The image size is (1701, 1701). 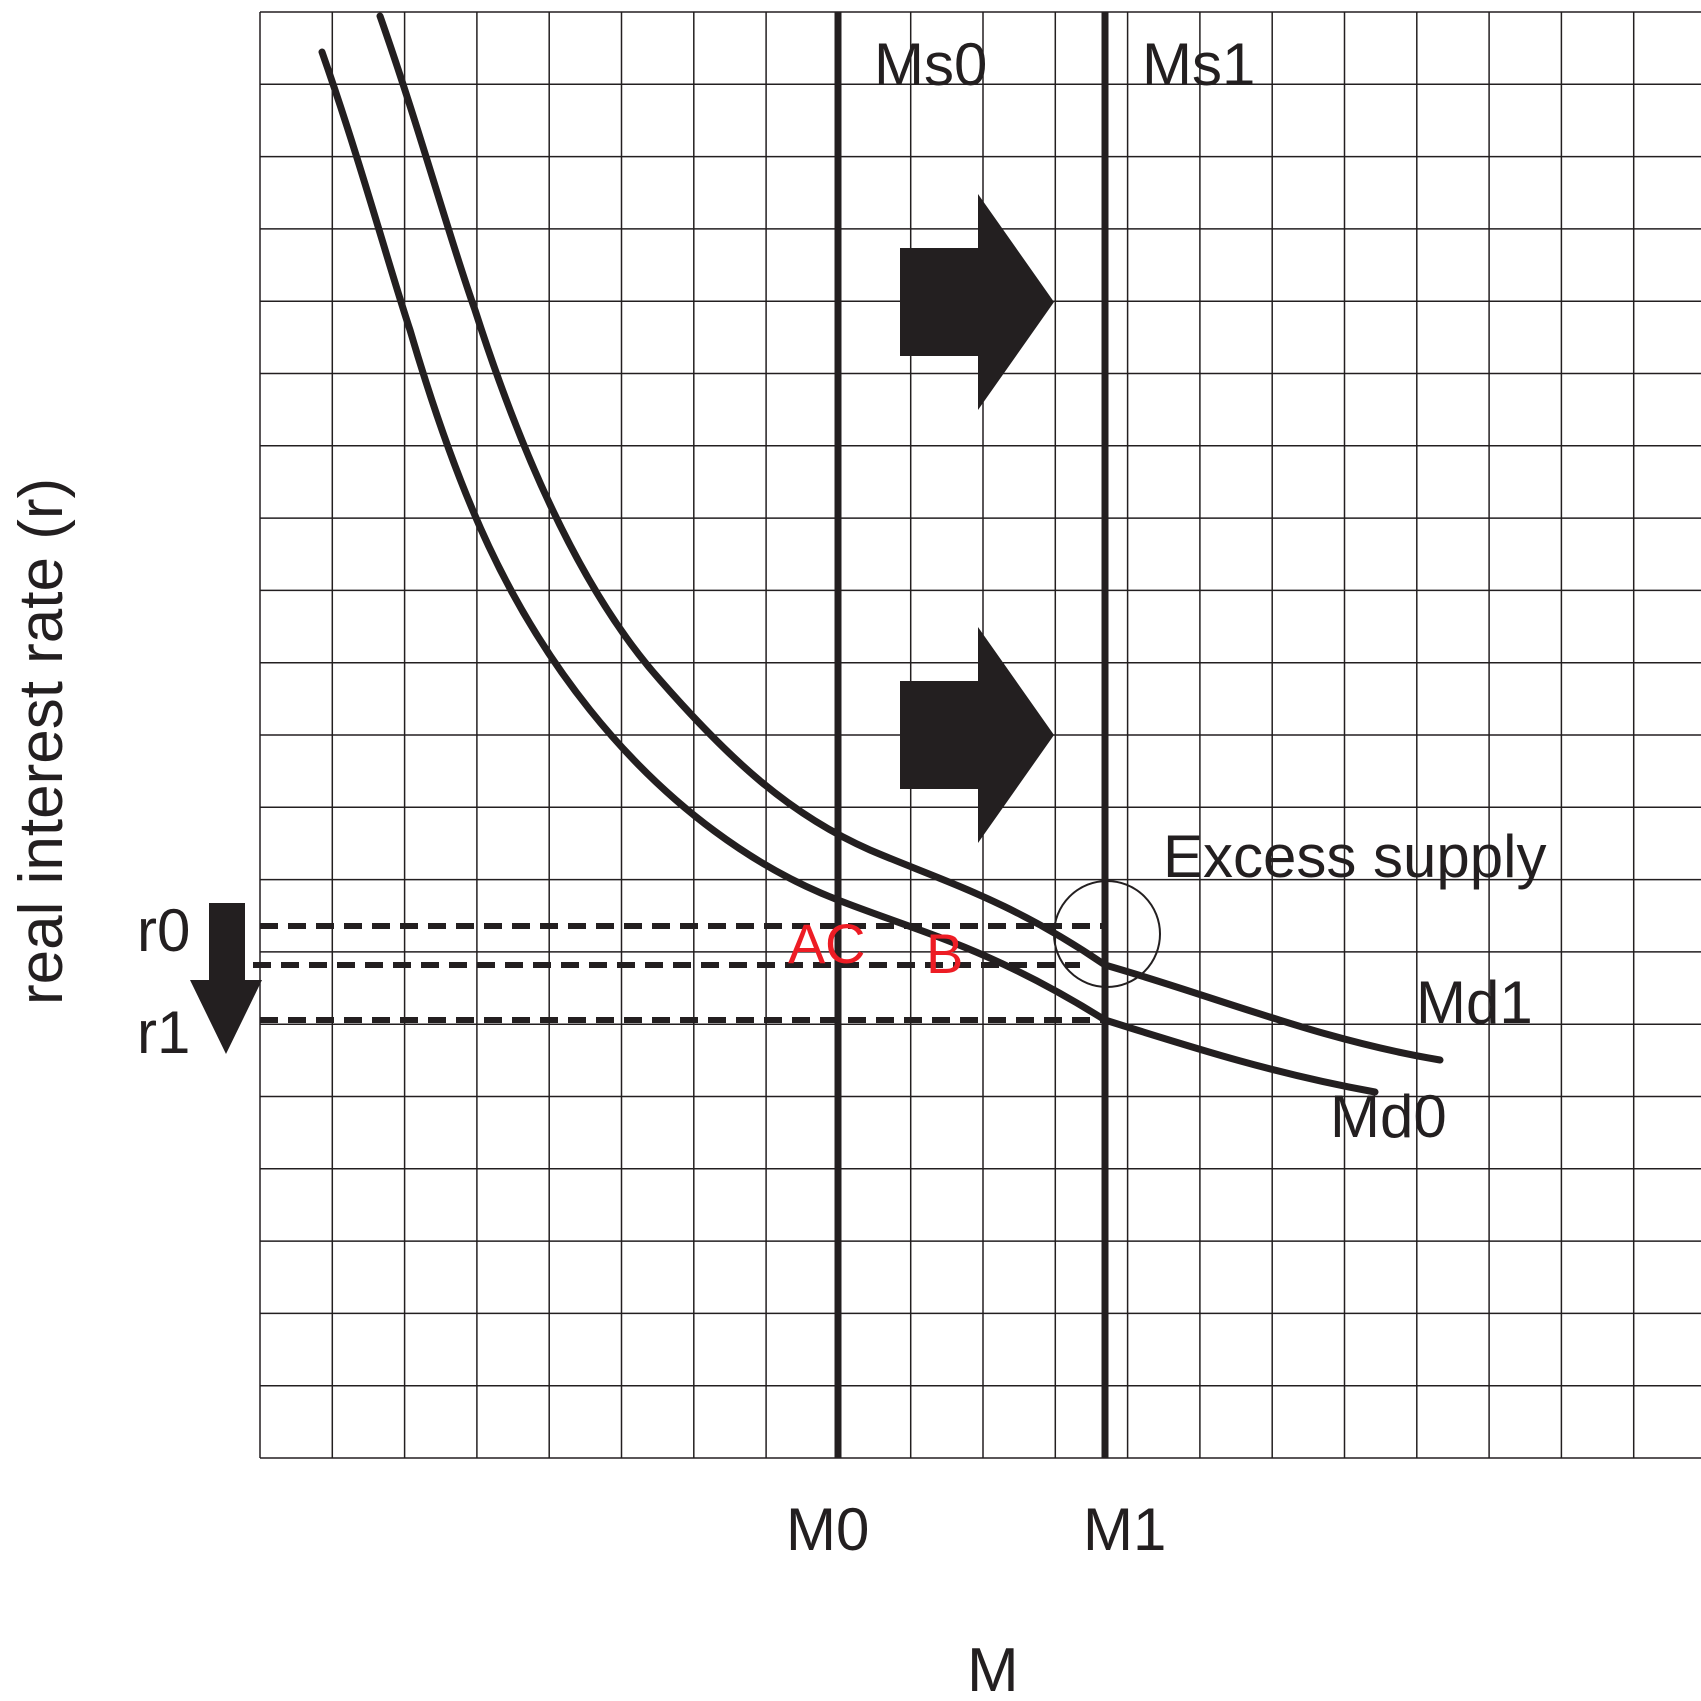 I want to click on excess-supply-label: Excess supply, so click(x=1355, y=856).